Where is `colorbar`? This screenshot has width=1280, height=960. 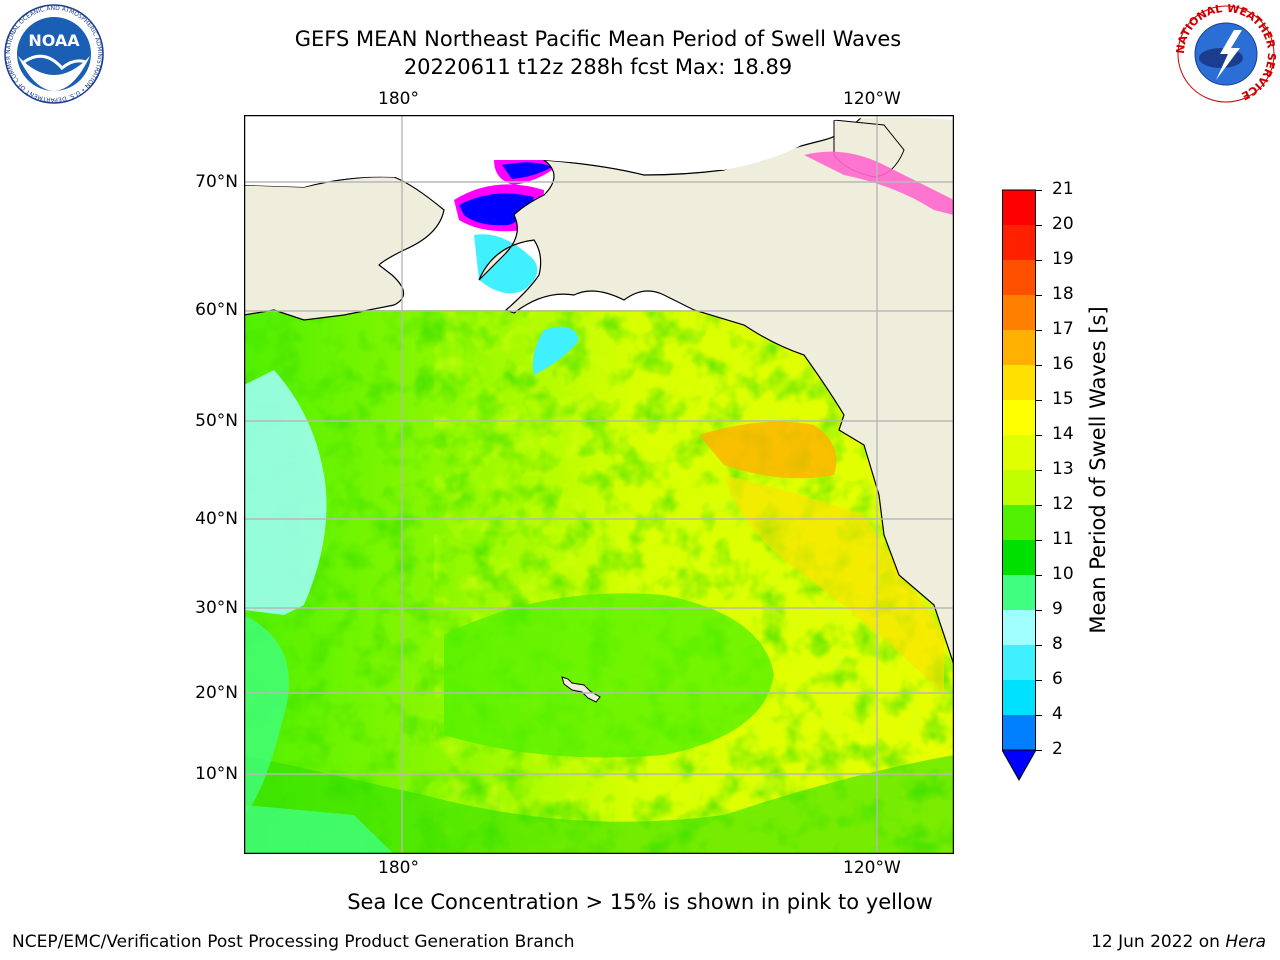
colorbar is located at coordinates (1019, 485).